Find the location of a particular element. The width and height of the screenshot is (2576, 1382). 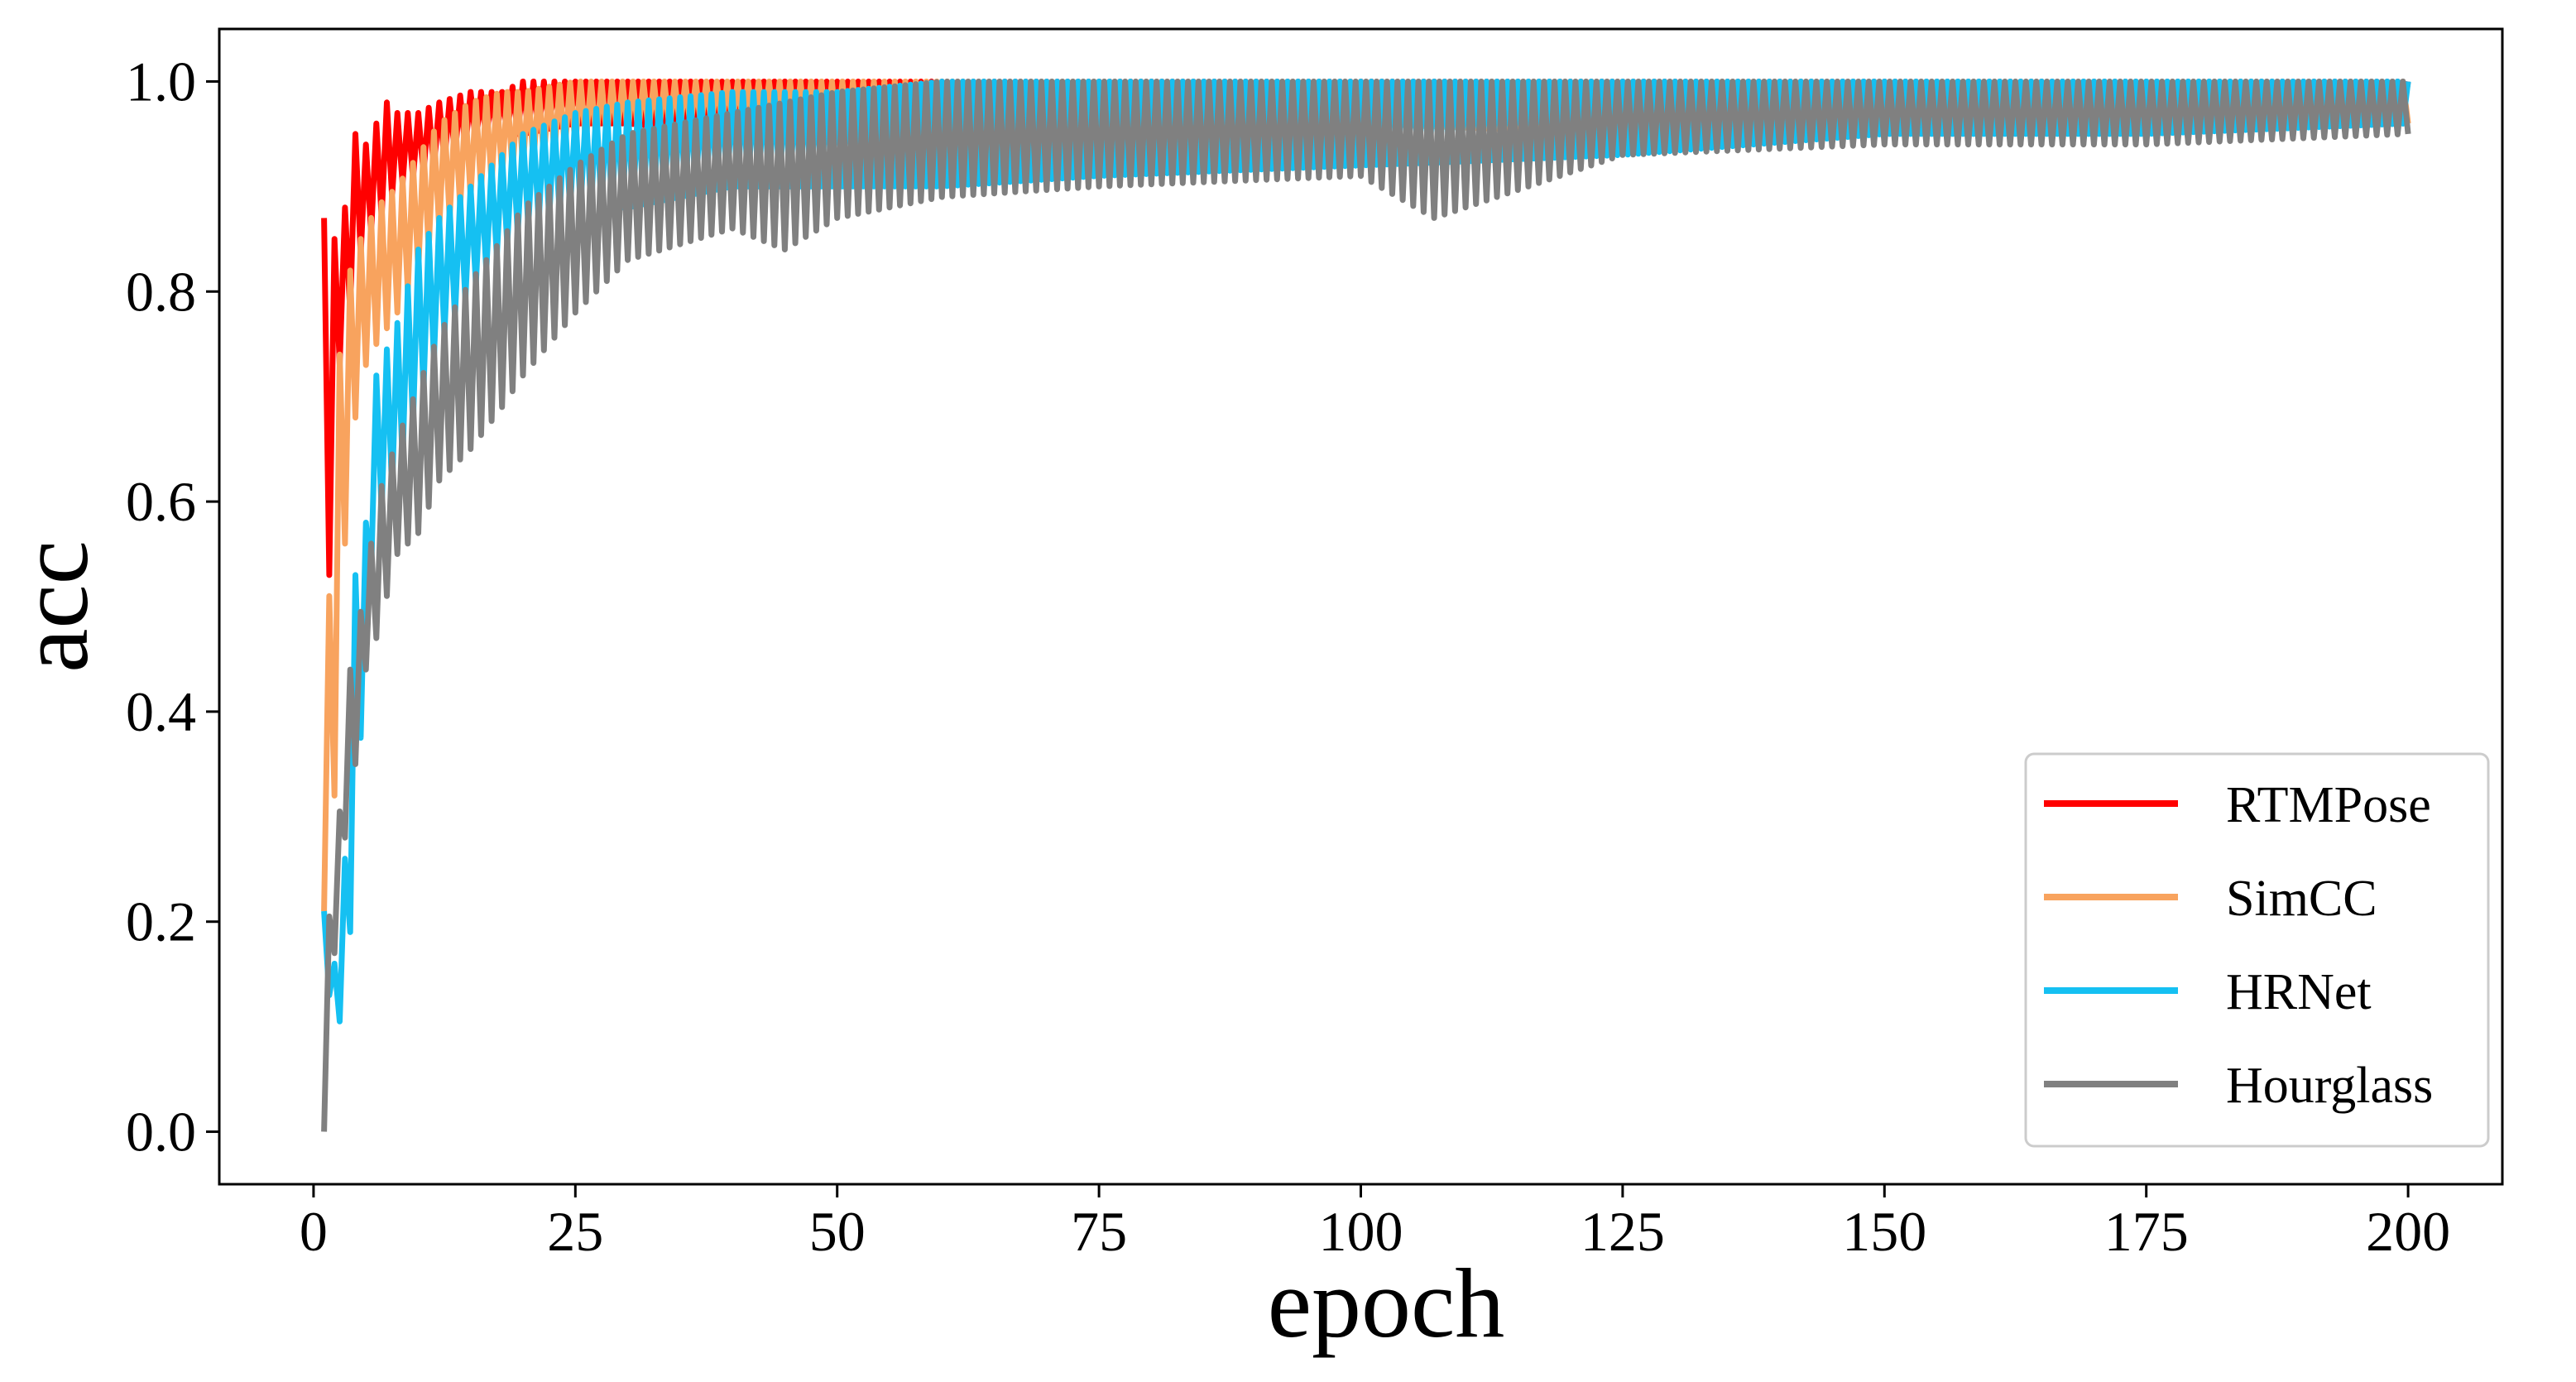

y-tick-label: 0.0 is located at coordinates (161, 1132).